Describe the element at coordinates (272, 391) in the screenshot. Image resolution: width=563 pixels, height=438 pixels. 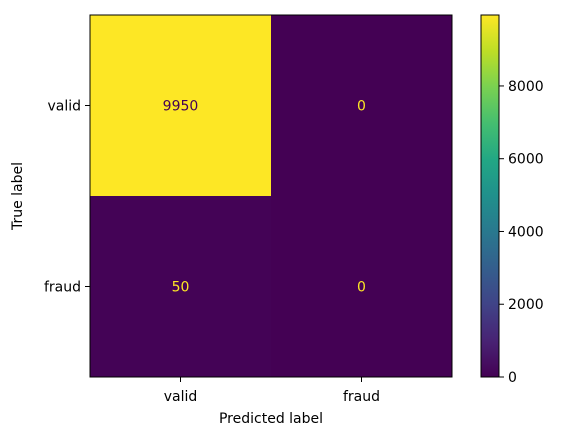
I see `x-axis-ticks: valid fraud` at that location.